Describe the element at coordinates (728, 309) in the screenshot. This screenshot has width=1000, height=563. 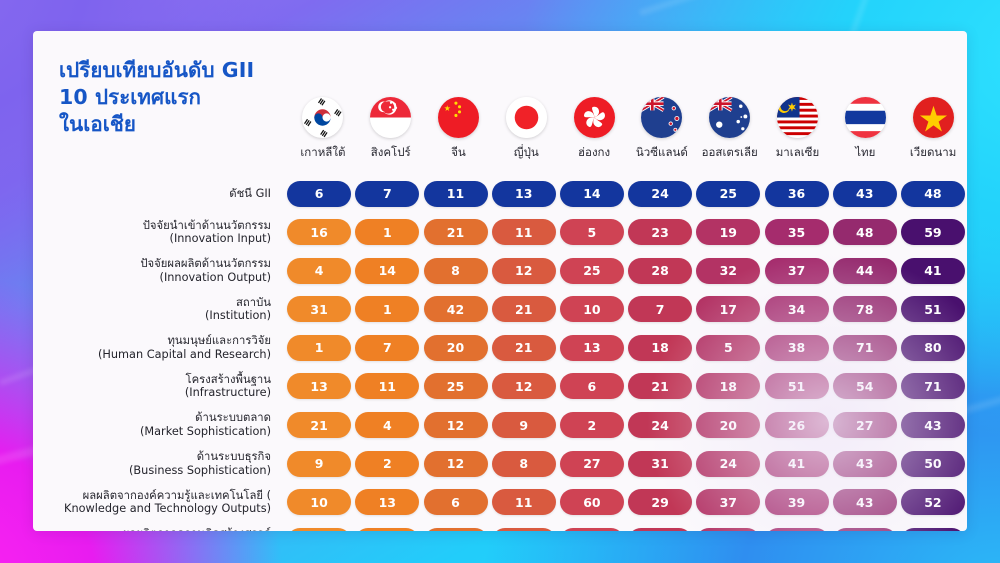
I see `rank-pill: 17` at that location.